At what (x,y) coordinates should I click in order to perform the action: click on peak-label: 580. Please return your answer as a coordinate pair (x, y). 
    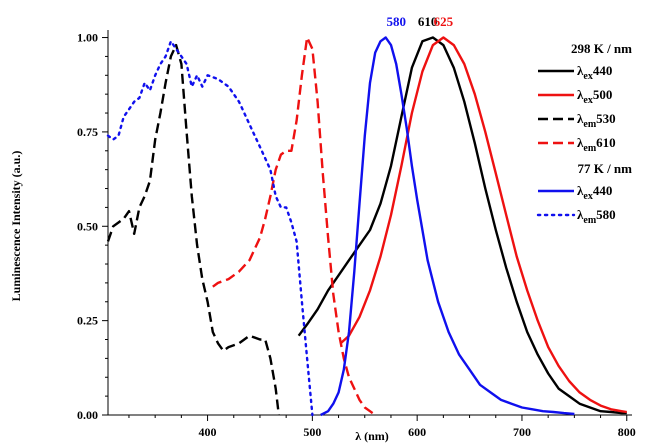
    Looking at the image, I should click on (396, 21).